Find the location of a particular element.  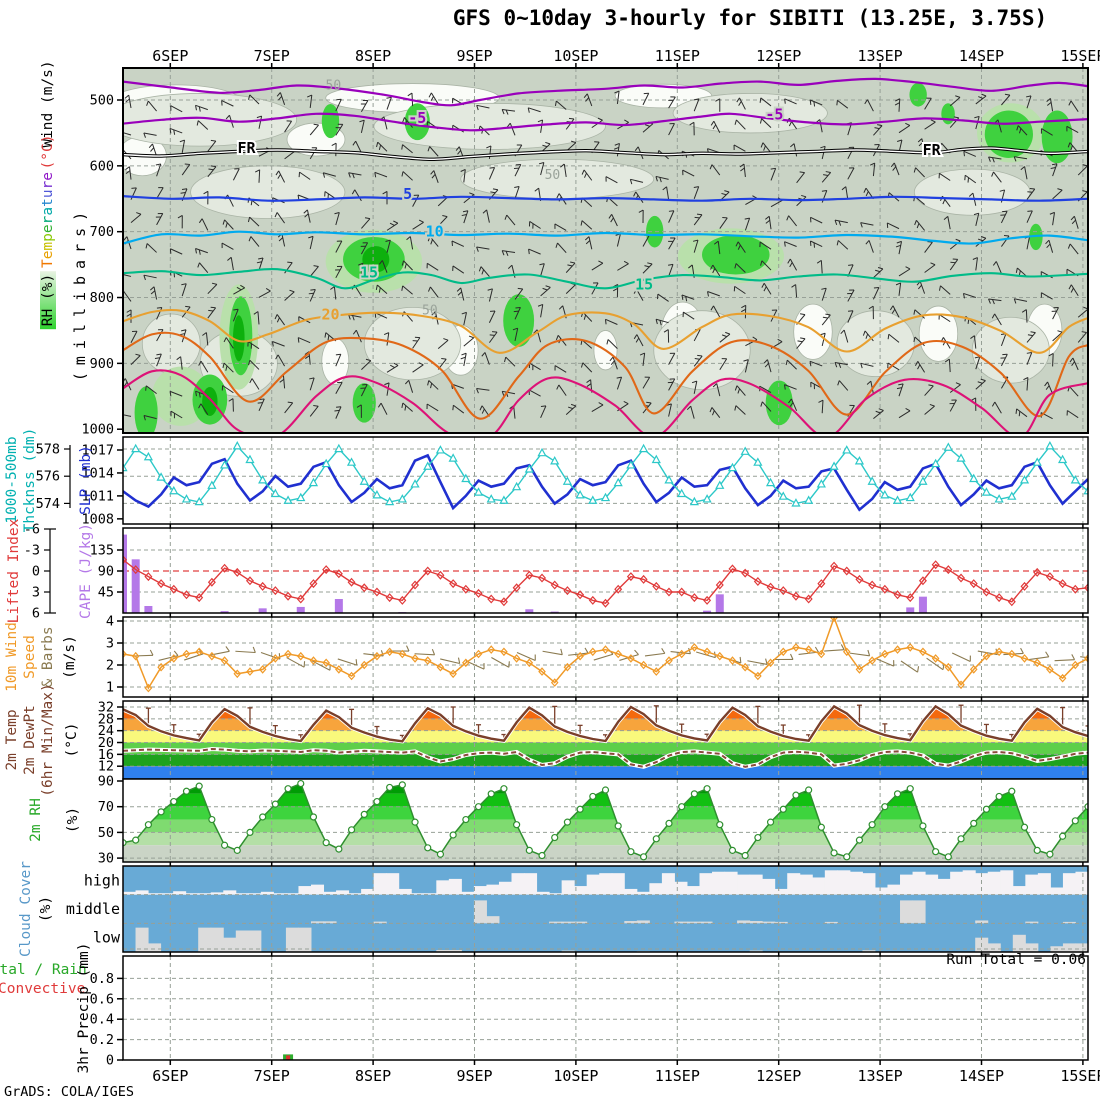

grads-credit: GrADS: COLA/IGES is located at coordinates (69, 1092).